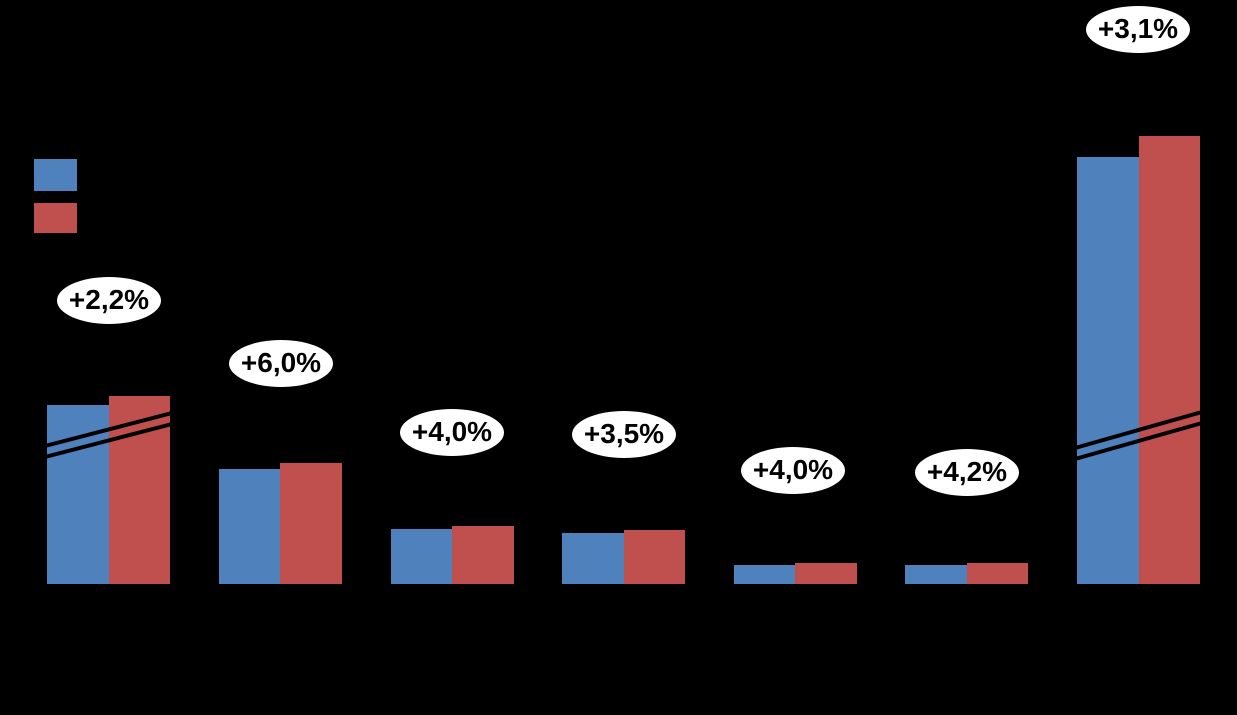 This screenshot has width=1237, height=715. I want to click on growth-label-text: +3,1%, so click(1138, 28).